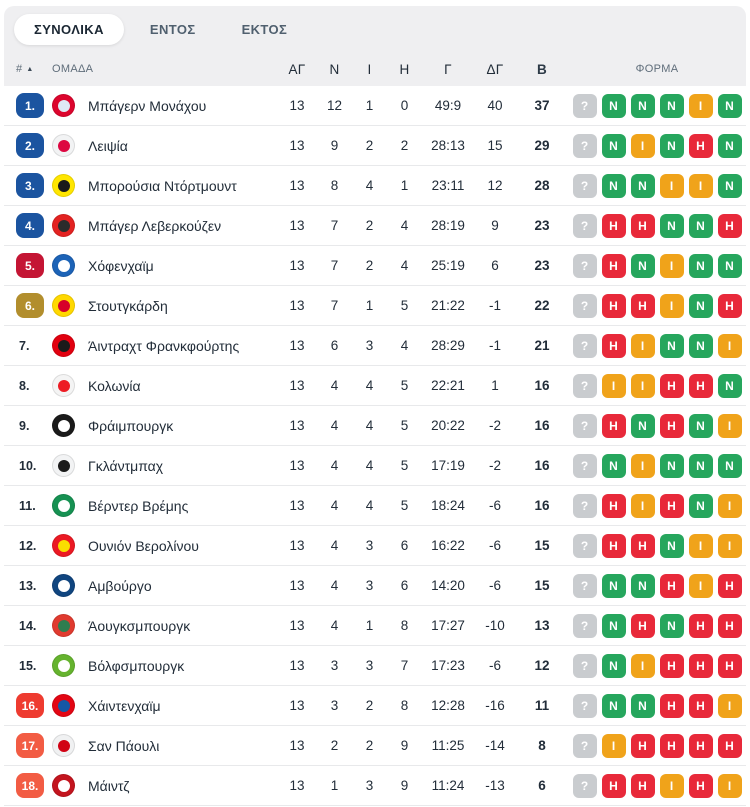 The height and width of the screenshot is (807, 750). What do you see at coordinates (147, 105) in the screenshot?
I see `team-name: Μπάγερν Μονάχου` at bounding box center [147, 105].